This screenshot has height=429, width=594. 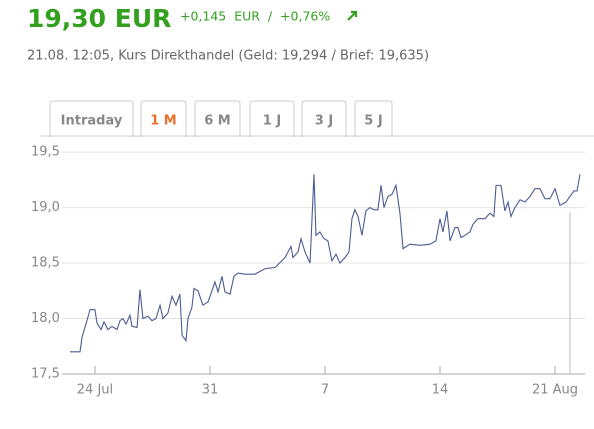 What do you see at coordinates (373, 121) in the screenshot?
I see `tab-label: 5 J` at bounding box center [373, 121].